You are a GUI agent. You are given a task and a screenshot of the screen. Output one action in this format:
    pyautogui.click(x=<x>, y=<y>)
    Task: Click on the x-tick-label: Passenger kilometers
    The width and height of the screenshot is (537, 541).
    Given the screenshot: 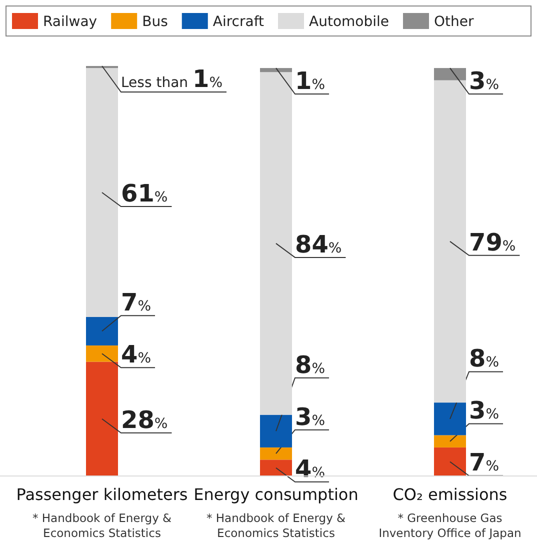 What is the action you would take?
    pyautogui.click(x=102, y=494)
    